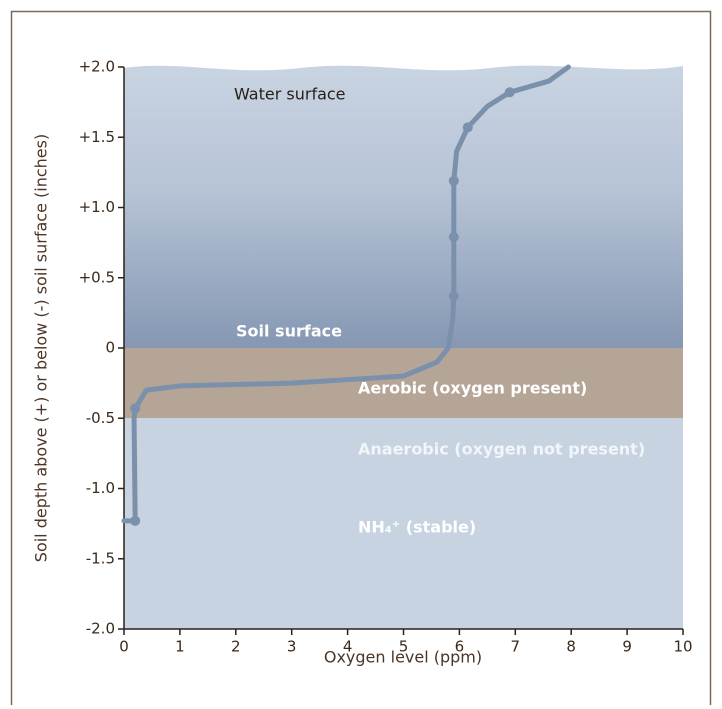 The image size is (722, 709). Describe the element at coordinates (404, 647) in the screenshot. I see `x-tick-label: 5` at that location.